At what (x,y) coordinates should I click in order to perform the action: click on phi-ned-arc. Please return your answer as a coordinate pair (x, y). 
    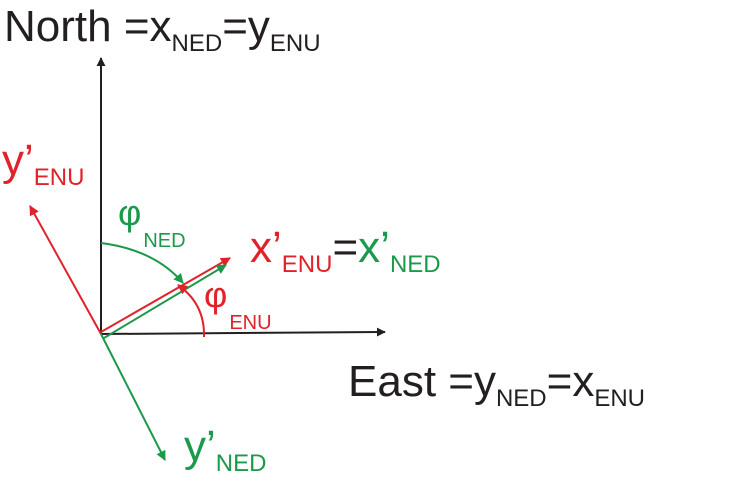
    Looking at the image, I should click on (142, 263).